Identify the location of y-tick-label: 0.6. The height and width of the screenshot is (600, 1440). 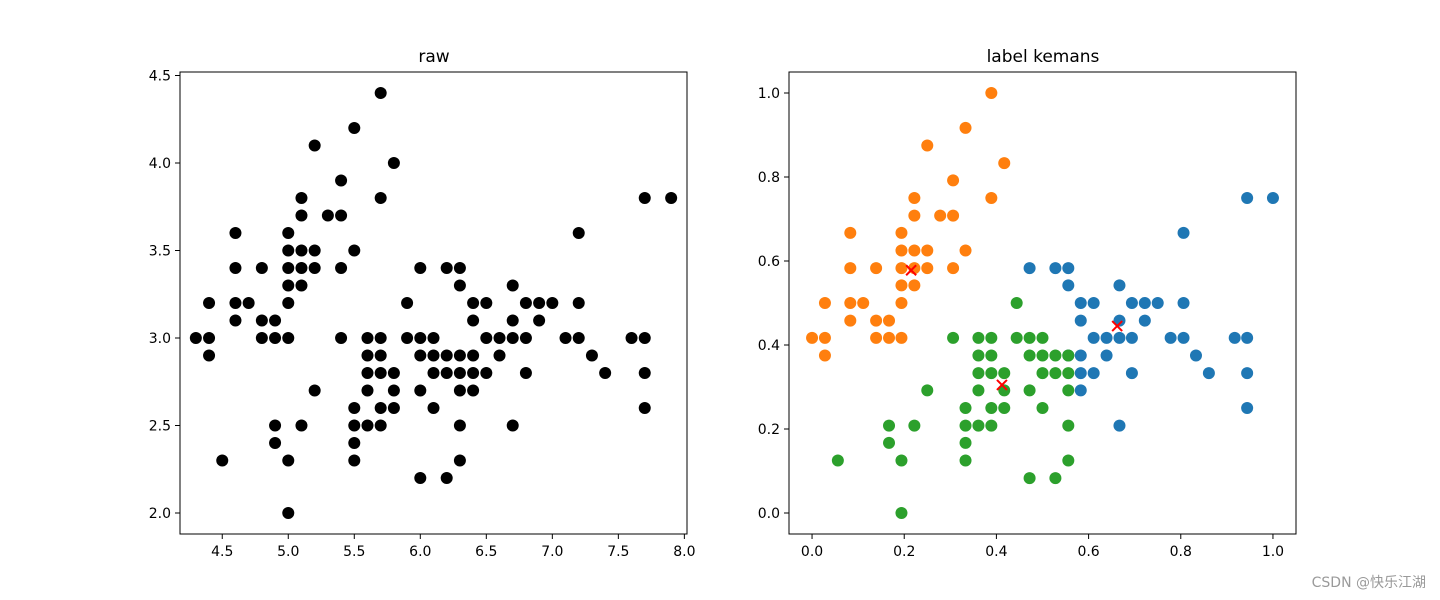
(769, 262).